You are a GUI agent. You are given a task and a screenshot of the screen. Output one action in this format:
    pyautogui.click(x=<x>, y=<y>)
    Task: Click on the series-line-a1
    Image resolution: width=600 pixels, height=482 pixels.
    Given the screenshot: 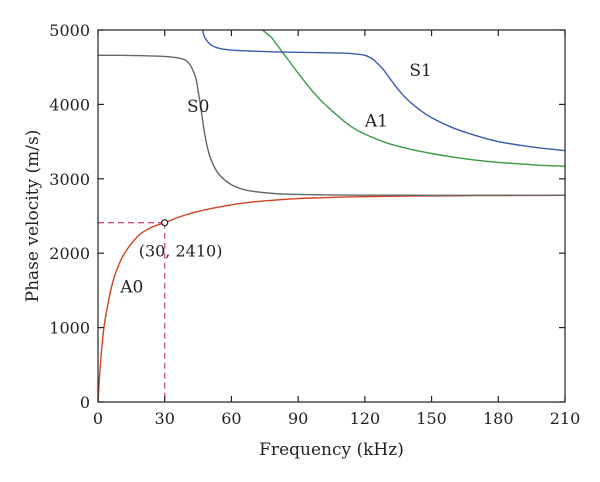 What is the action you would take?
    pyautogui.click(x=413, y=98)
    